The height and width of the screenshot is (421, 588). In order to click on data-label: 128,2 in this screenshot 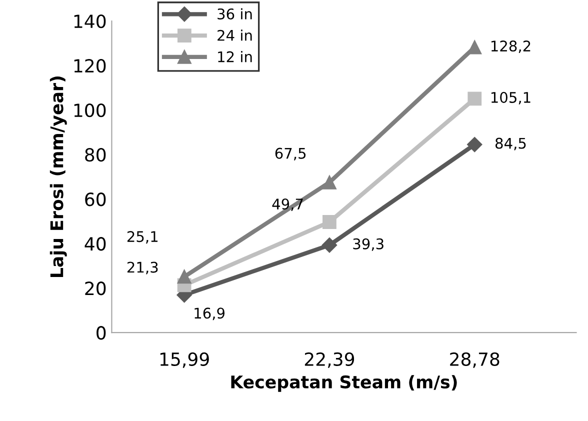, I will do `click(510, 47)`.